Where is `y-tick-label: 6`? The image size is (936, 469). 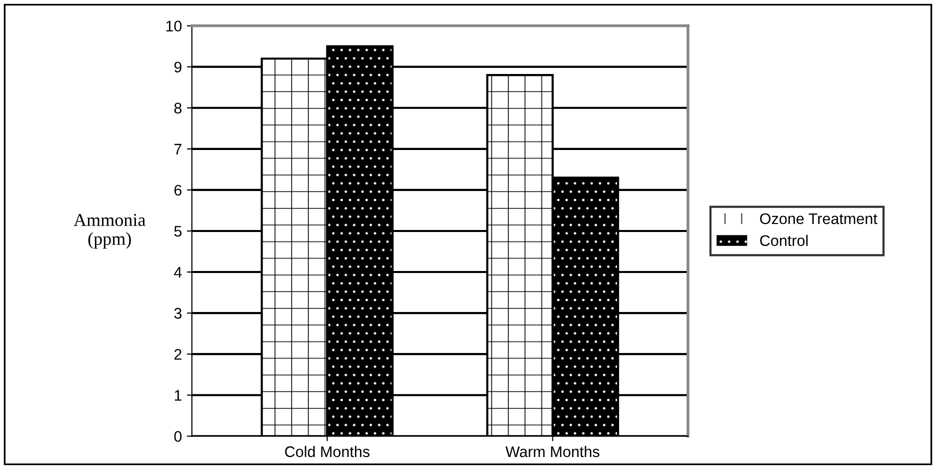 y-tick-label: 6 is located at coordinates (178, 190).